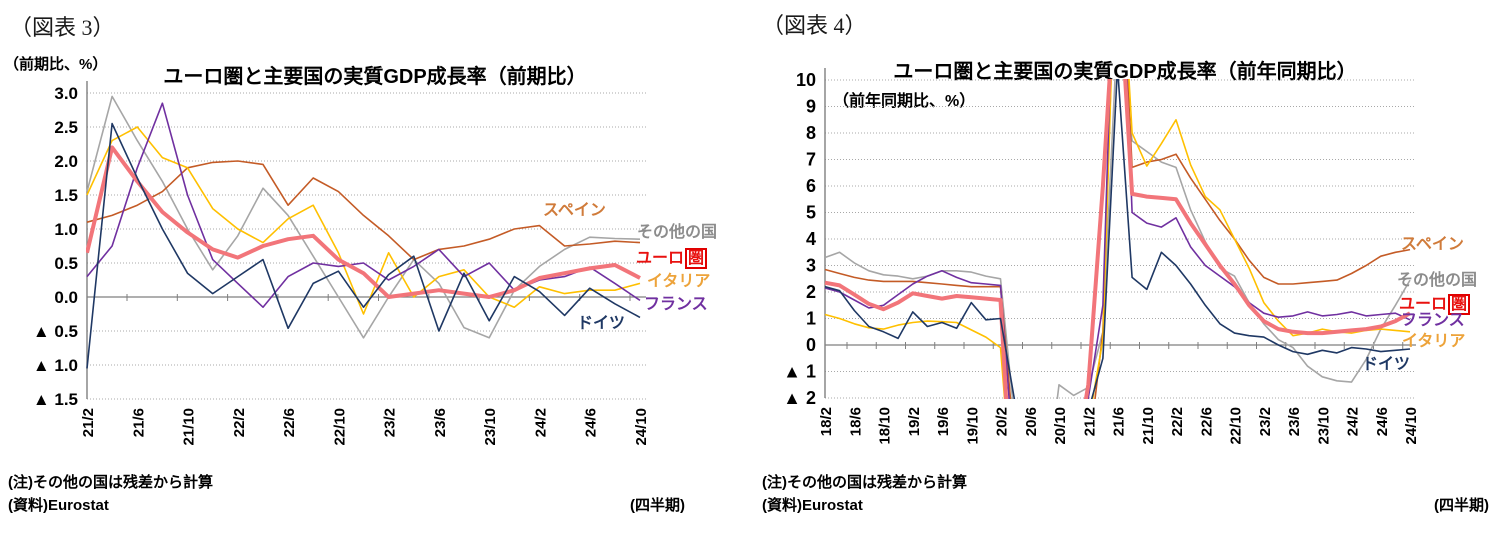 The width and height of the screenshot is (1508, 551). What do you see at coordinates (66, 195) in the screenshot?
I see `y-tick-label: 1.5` at bounding box center [66, 195].